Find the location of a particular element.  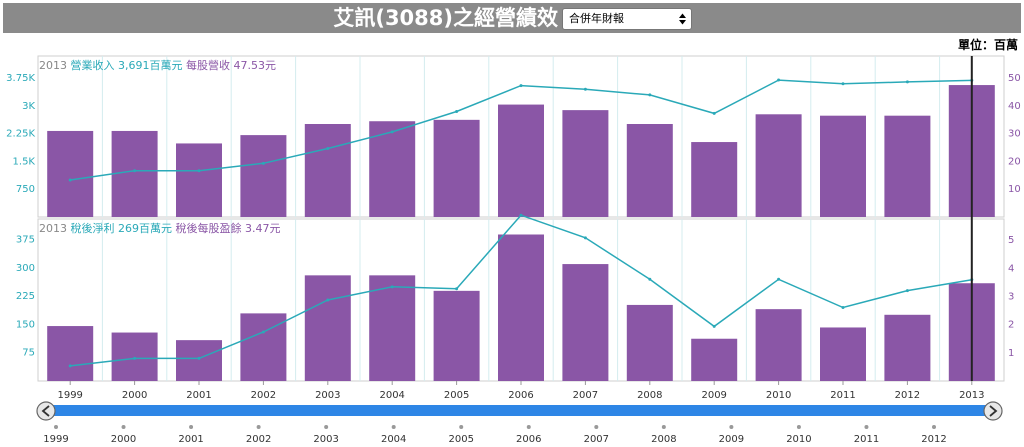

right-axis-tick-label: 50 is located at coordinates (1014, 78).